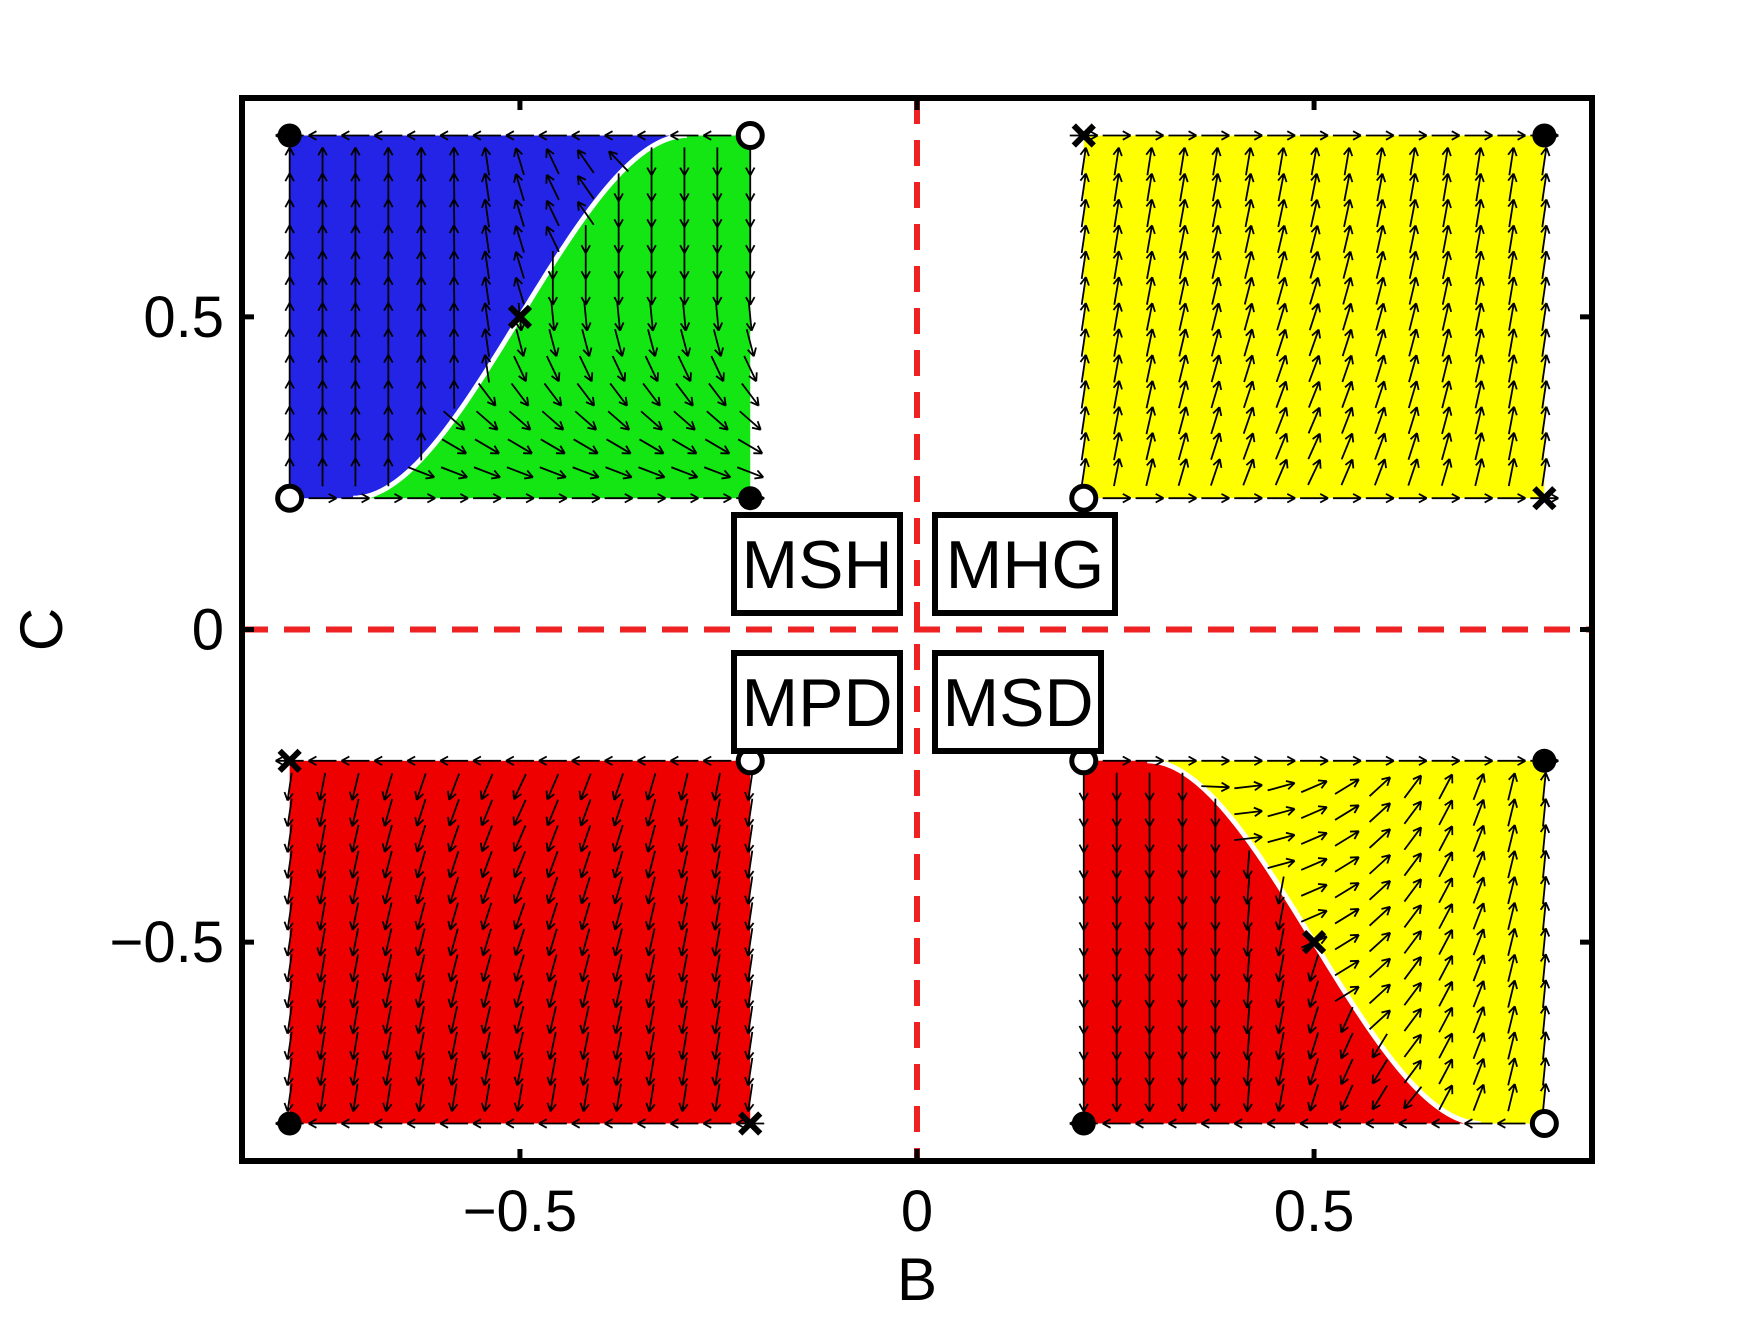 Image resolution: width=1750 pixels, height=1317 pixels. What do you see at coordinates (817, 564) in the screenshot?
I see `region-label-msh: MSH` at bounding box center [817, 564].